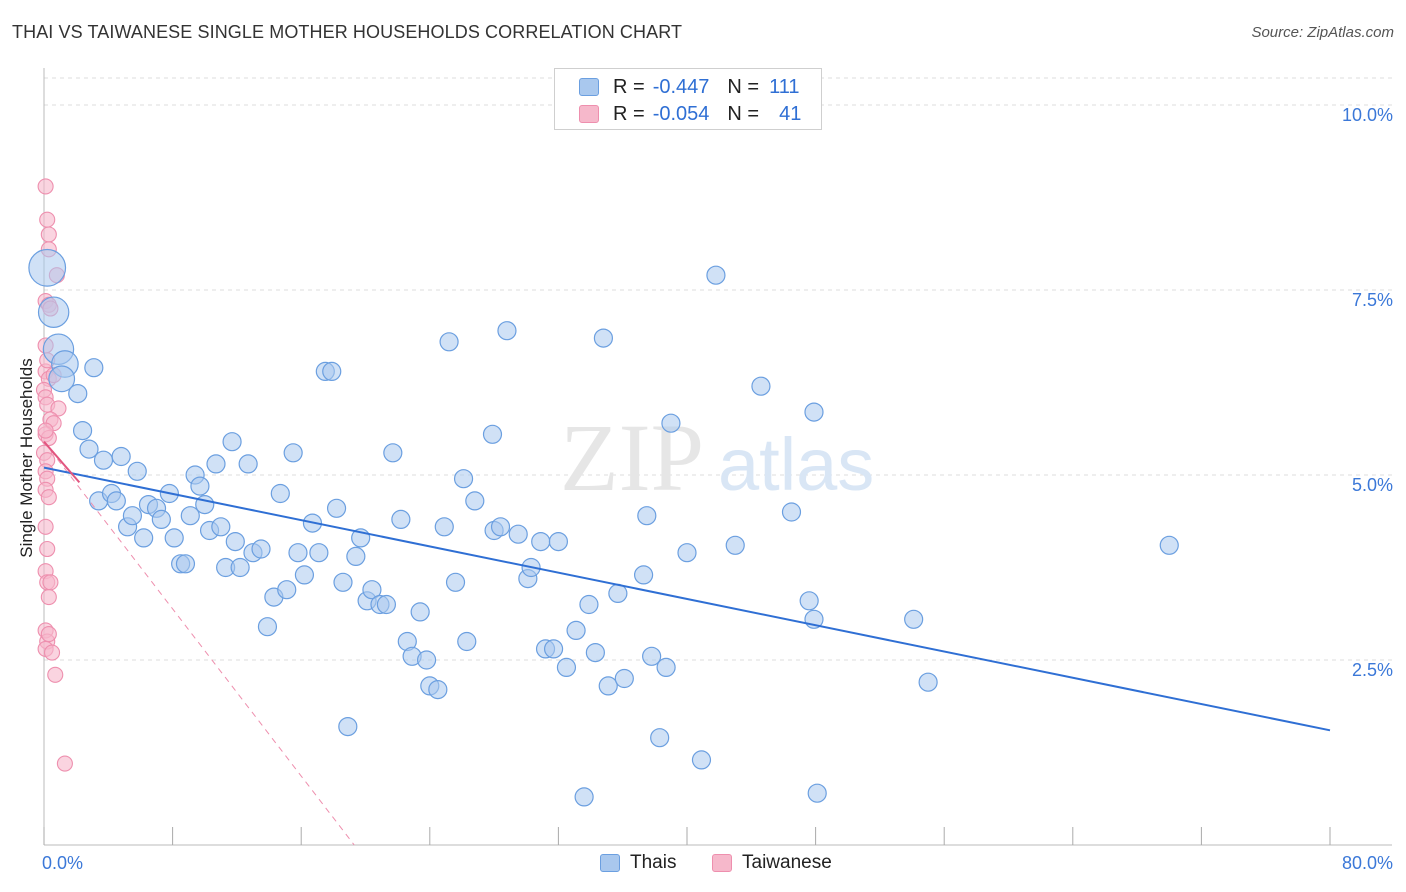  Describe the element at coordinates (610, 863) in the screenshot. I see `thais-legend-swatch` at that location.